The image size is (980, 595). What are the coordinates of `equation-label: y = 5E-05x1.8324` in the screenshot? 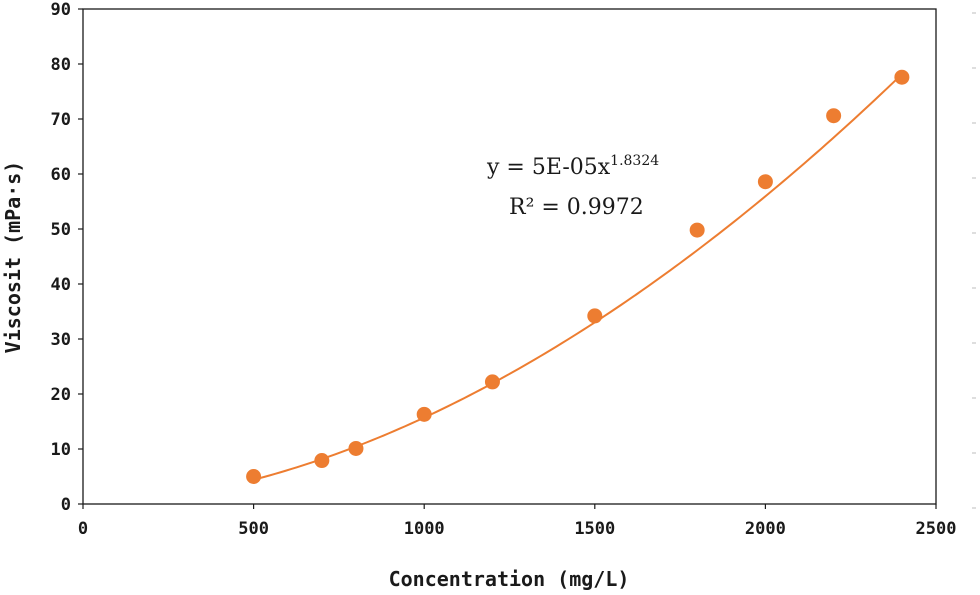 It's located at (572, 166).